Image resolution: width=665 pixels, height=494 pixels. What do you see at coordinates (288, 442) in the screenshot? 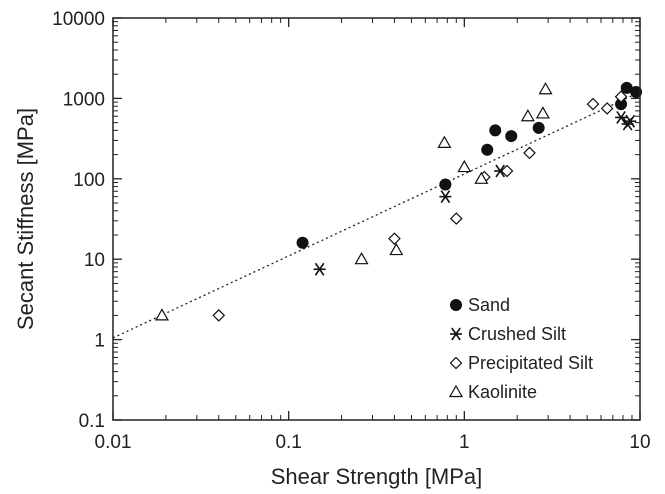
I see `x-tick-label: 0.1` at bounding box center [288, 442].